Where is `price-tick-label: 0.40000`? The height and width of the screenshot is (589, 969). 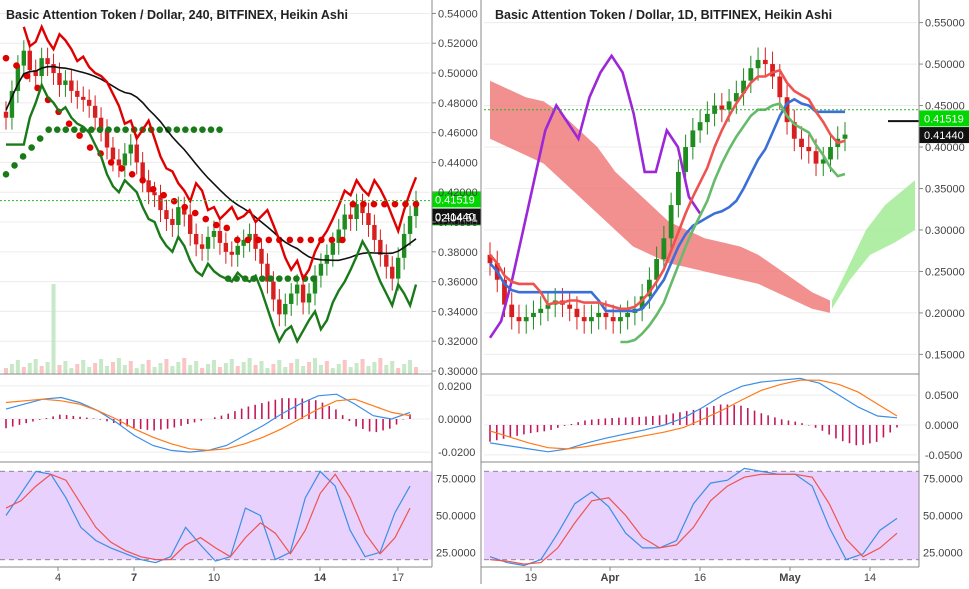 price-tick-label: 0.40000 is located at coordinates (945, 148).